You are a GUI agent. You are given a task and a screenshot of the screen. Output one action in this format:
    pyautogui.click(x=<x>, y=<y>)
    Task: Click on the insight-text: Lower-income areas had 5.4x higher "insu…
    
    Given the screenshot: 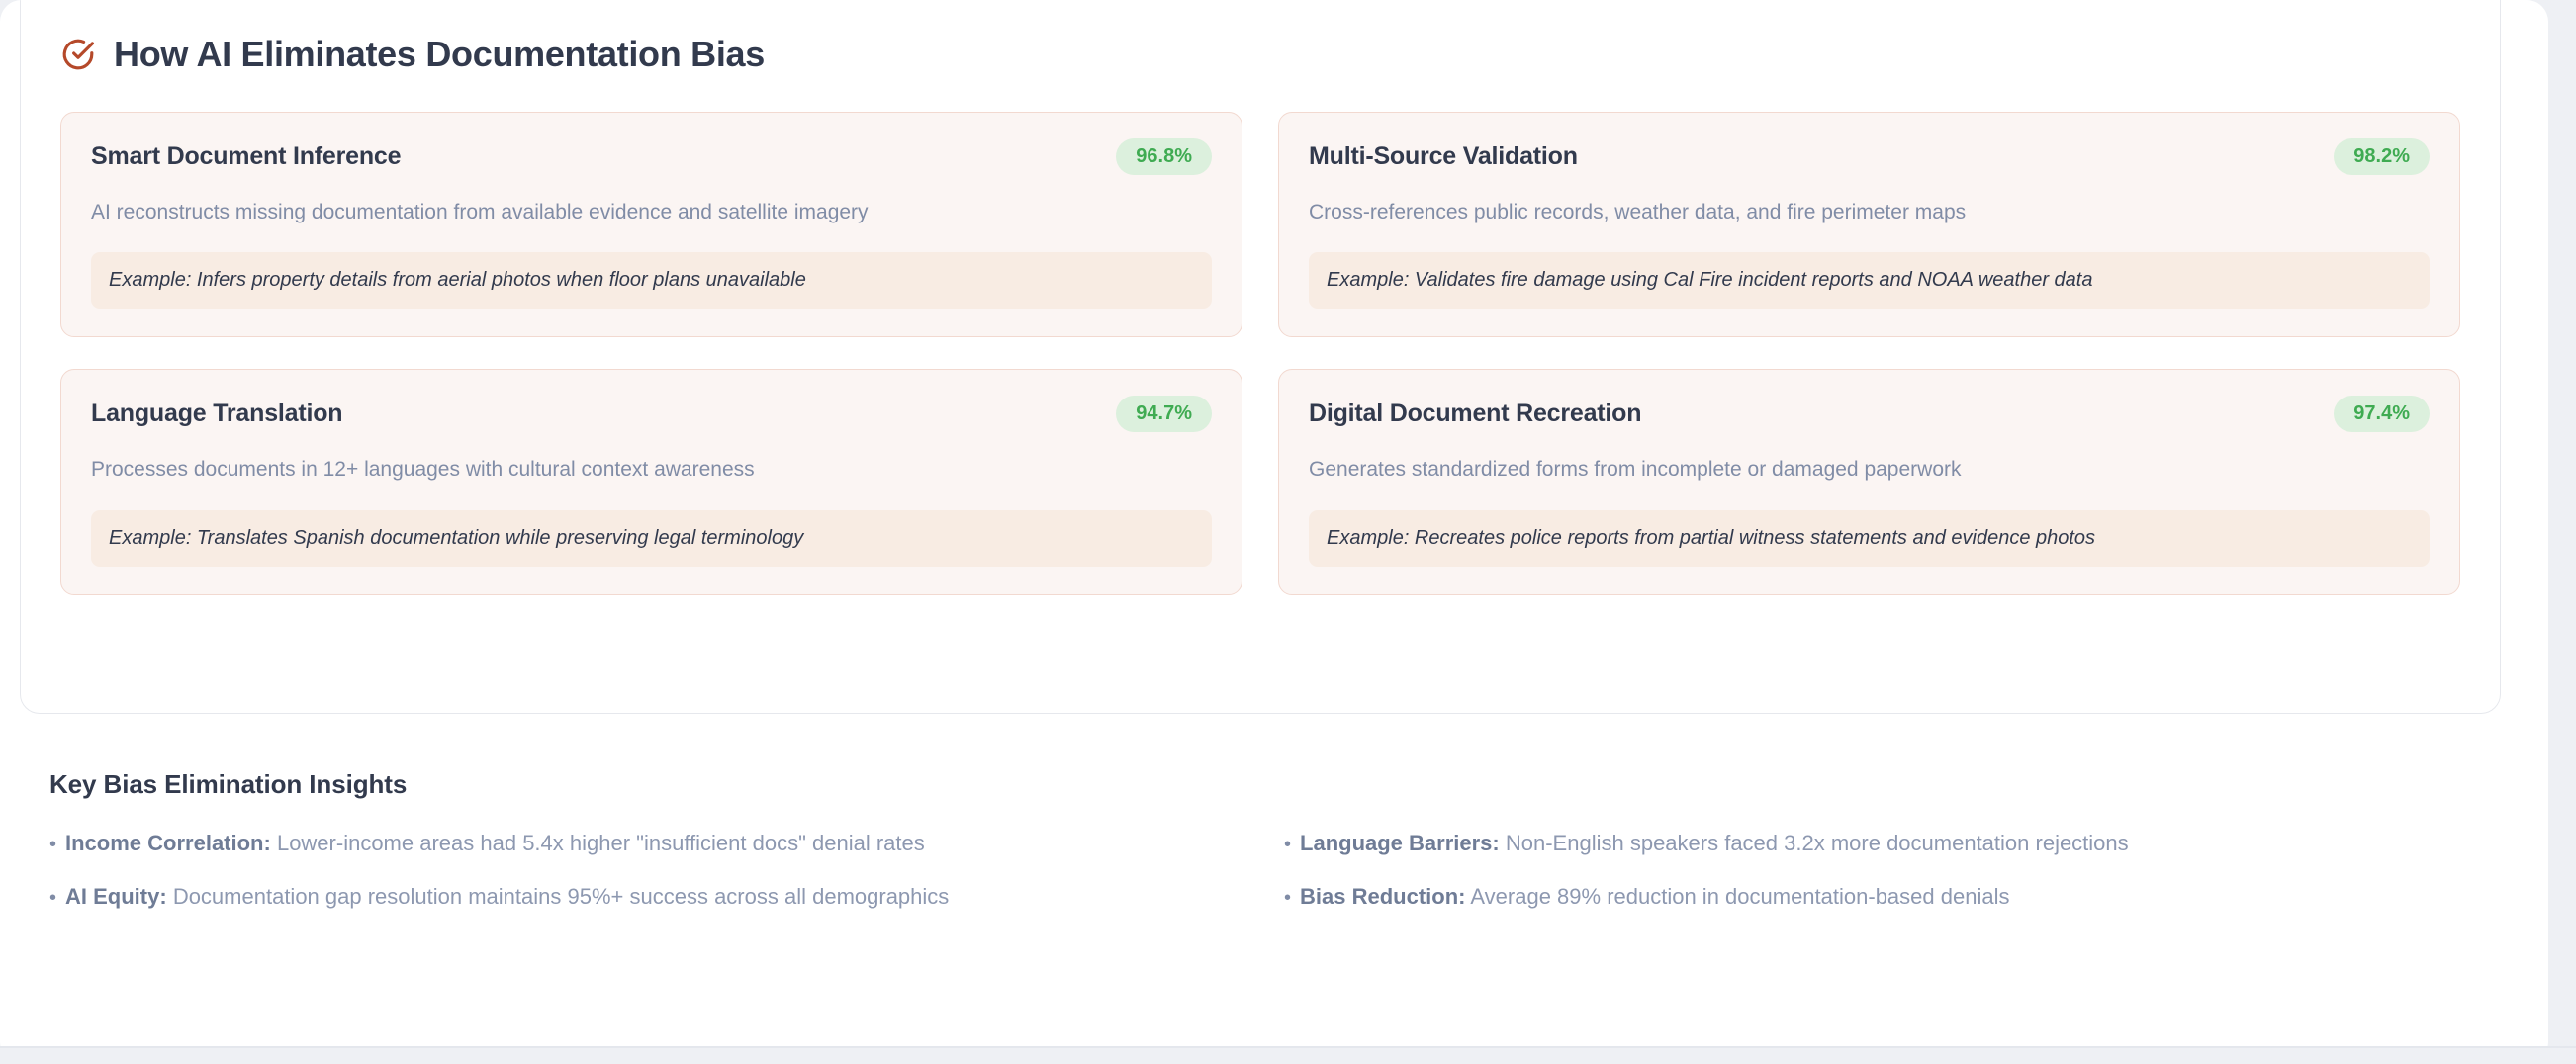 What is the action you would take?
    pyautogui.click(x=600, y=843)
    